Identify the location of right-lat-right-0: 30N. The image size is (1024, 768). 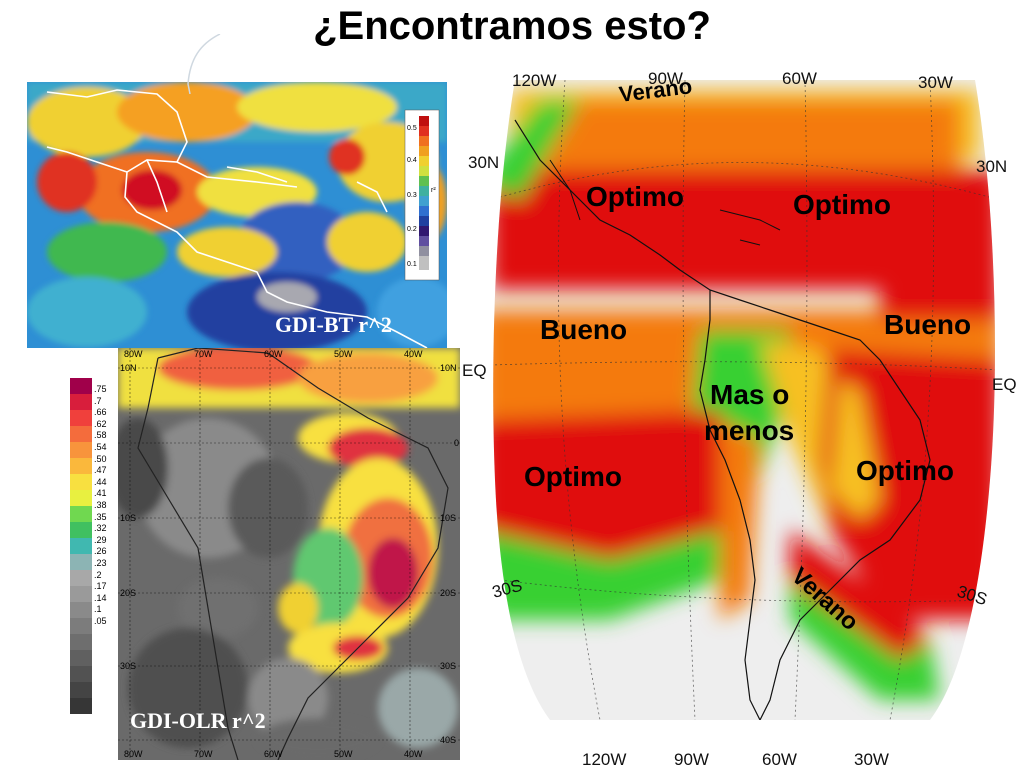
(991, 166).